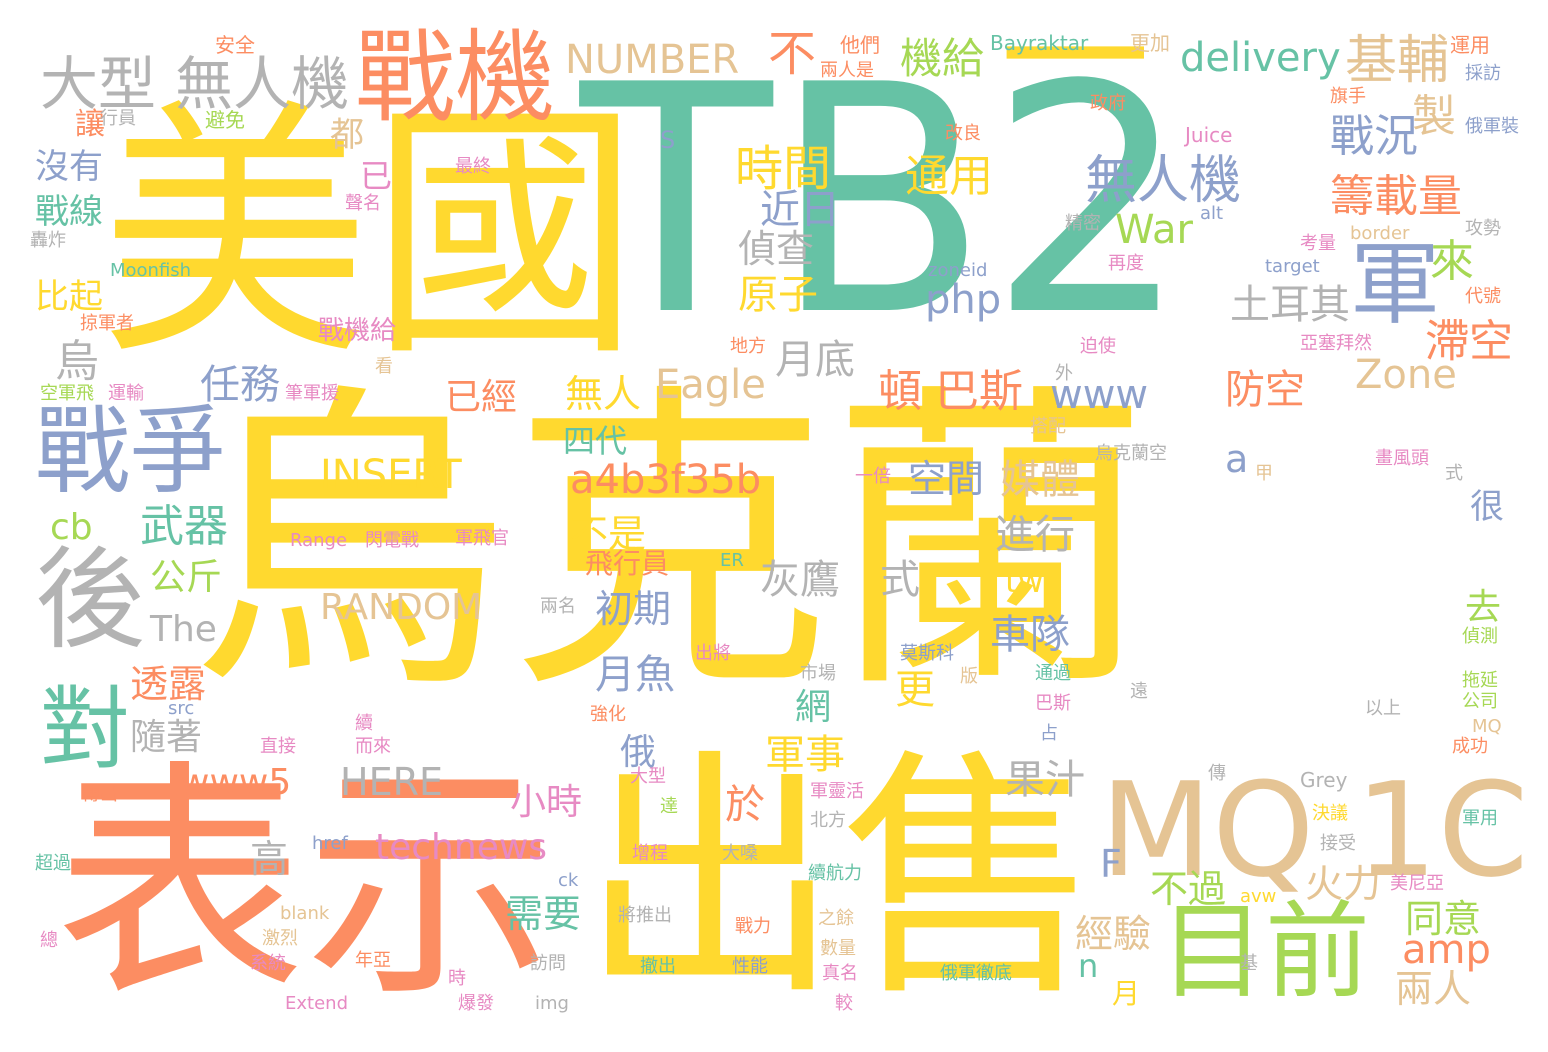  What do you see at coordinates (595, 441) in the screenshot?
I see `word: 四代` at bounding box center [595, 441].